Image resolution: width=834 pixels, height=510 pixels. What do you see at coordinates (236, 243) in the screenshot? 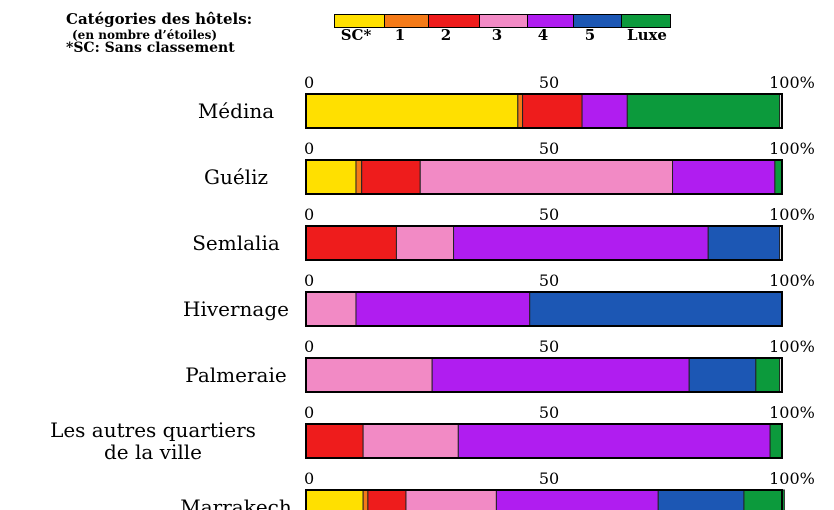
I see `category-label: Semlalia` at bounding box center [236, 243].